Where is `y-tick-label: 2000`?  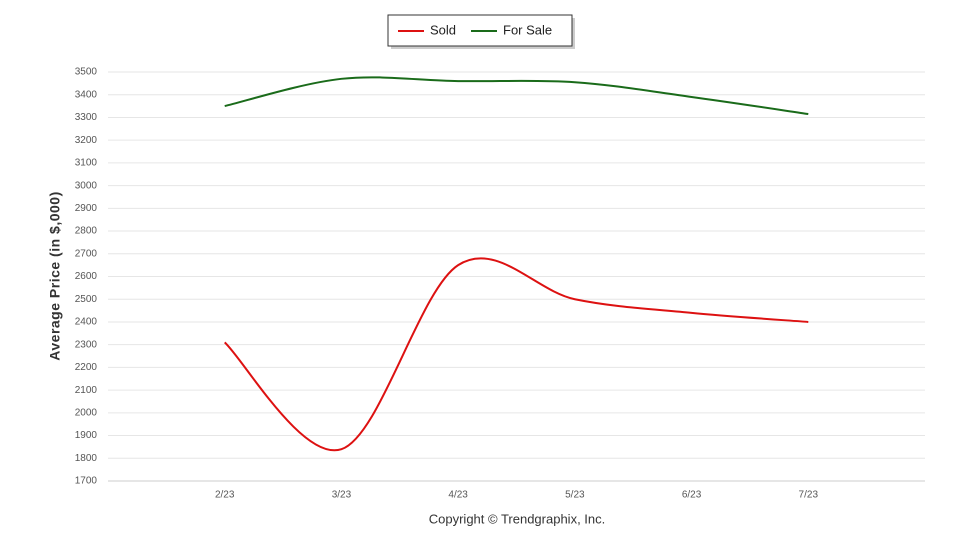 y-tick-label: 2000 is located at coordinates (86, 412).